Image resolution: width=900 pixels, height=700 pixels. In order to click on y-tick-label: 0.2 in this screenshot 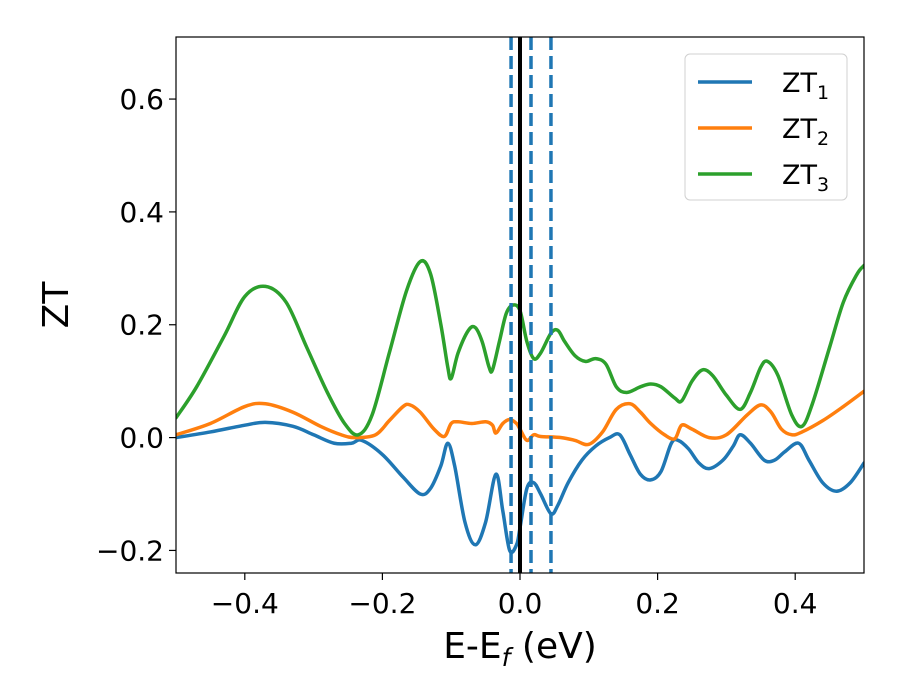, I will do `click(141, 325)`.